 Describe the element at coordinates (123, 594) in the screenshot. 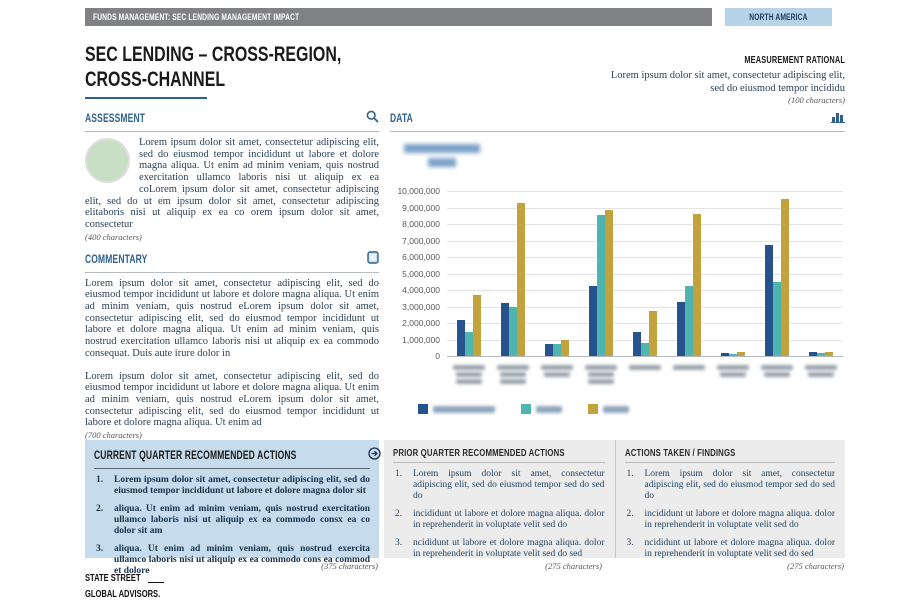

I see `logo-line2: GLOBAL ADVISORS.` at that location.